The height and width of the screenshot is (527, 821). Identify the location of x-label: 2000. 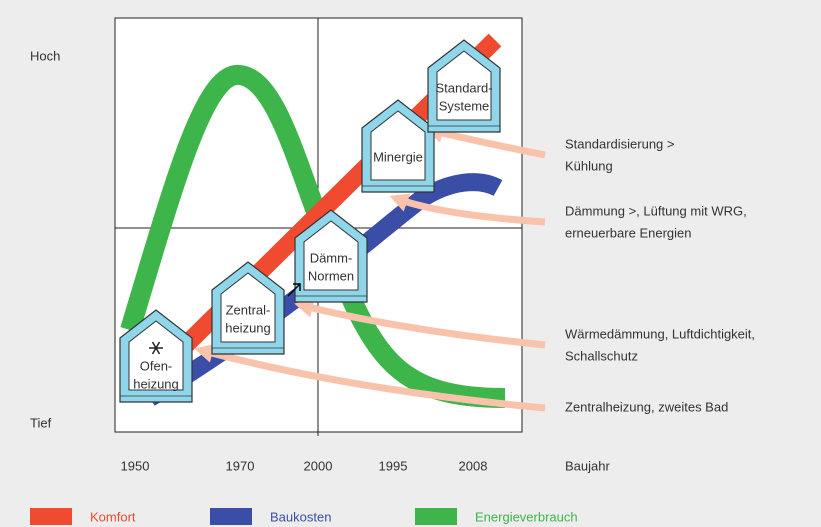
(318, 465).